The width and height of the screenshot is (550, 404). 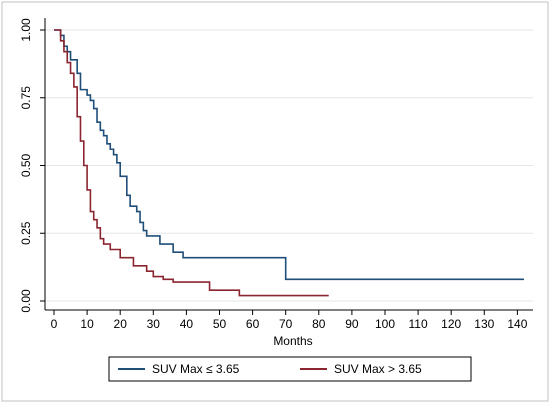 What do you see at coordinates (517, 324) in the screenshot?
I see `x-tick-label: 140` at bounding box center [517, 324].